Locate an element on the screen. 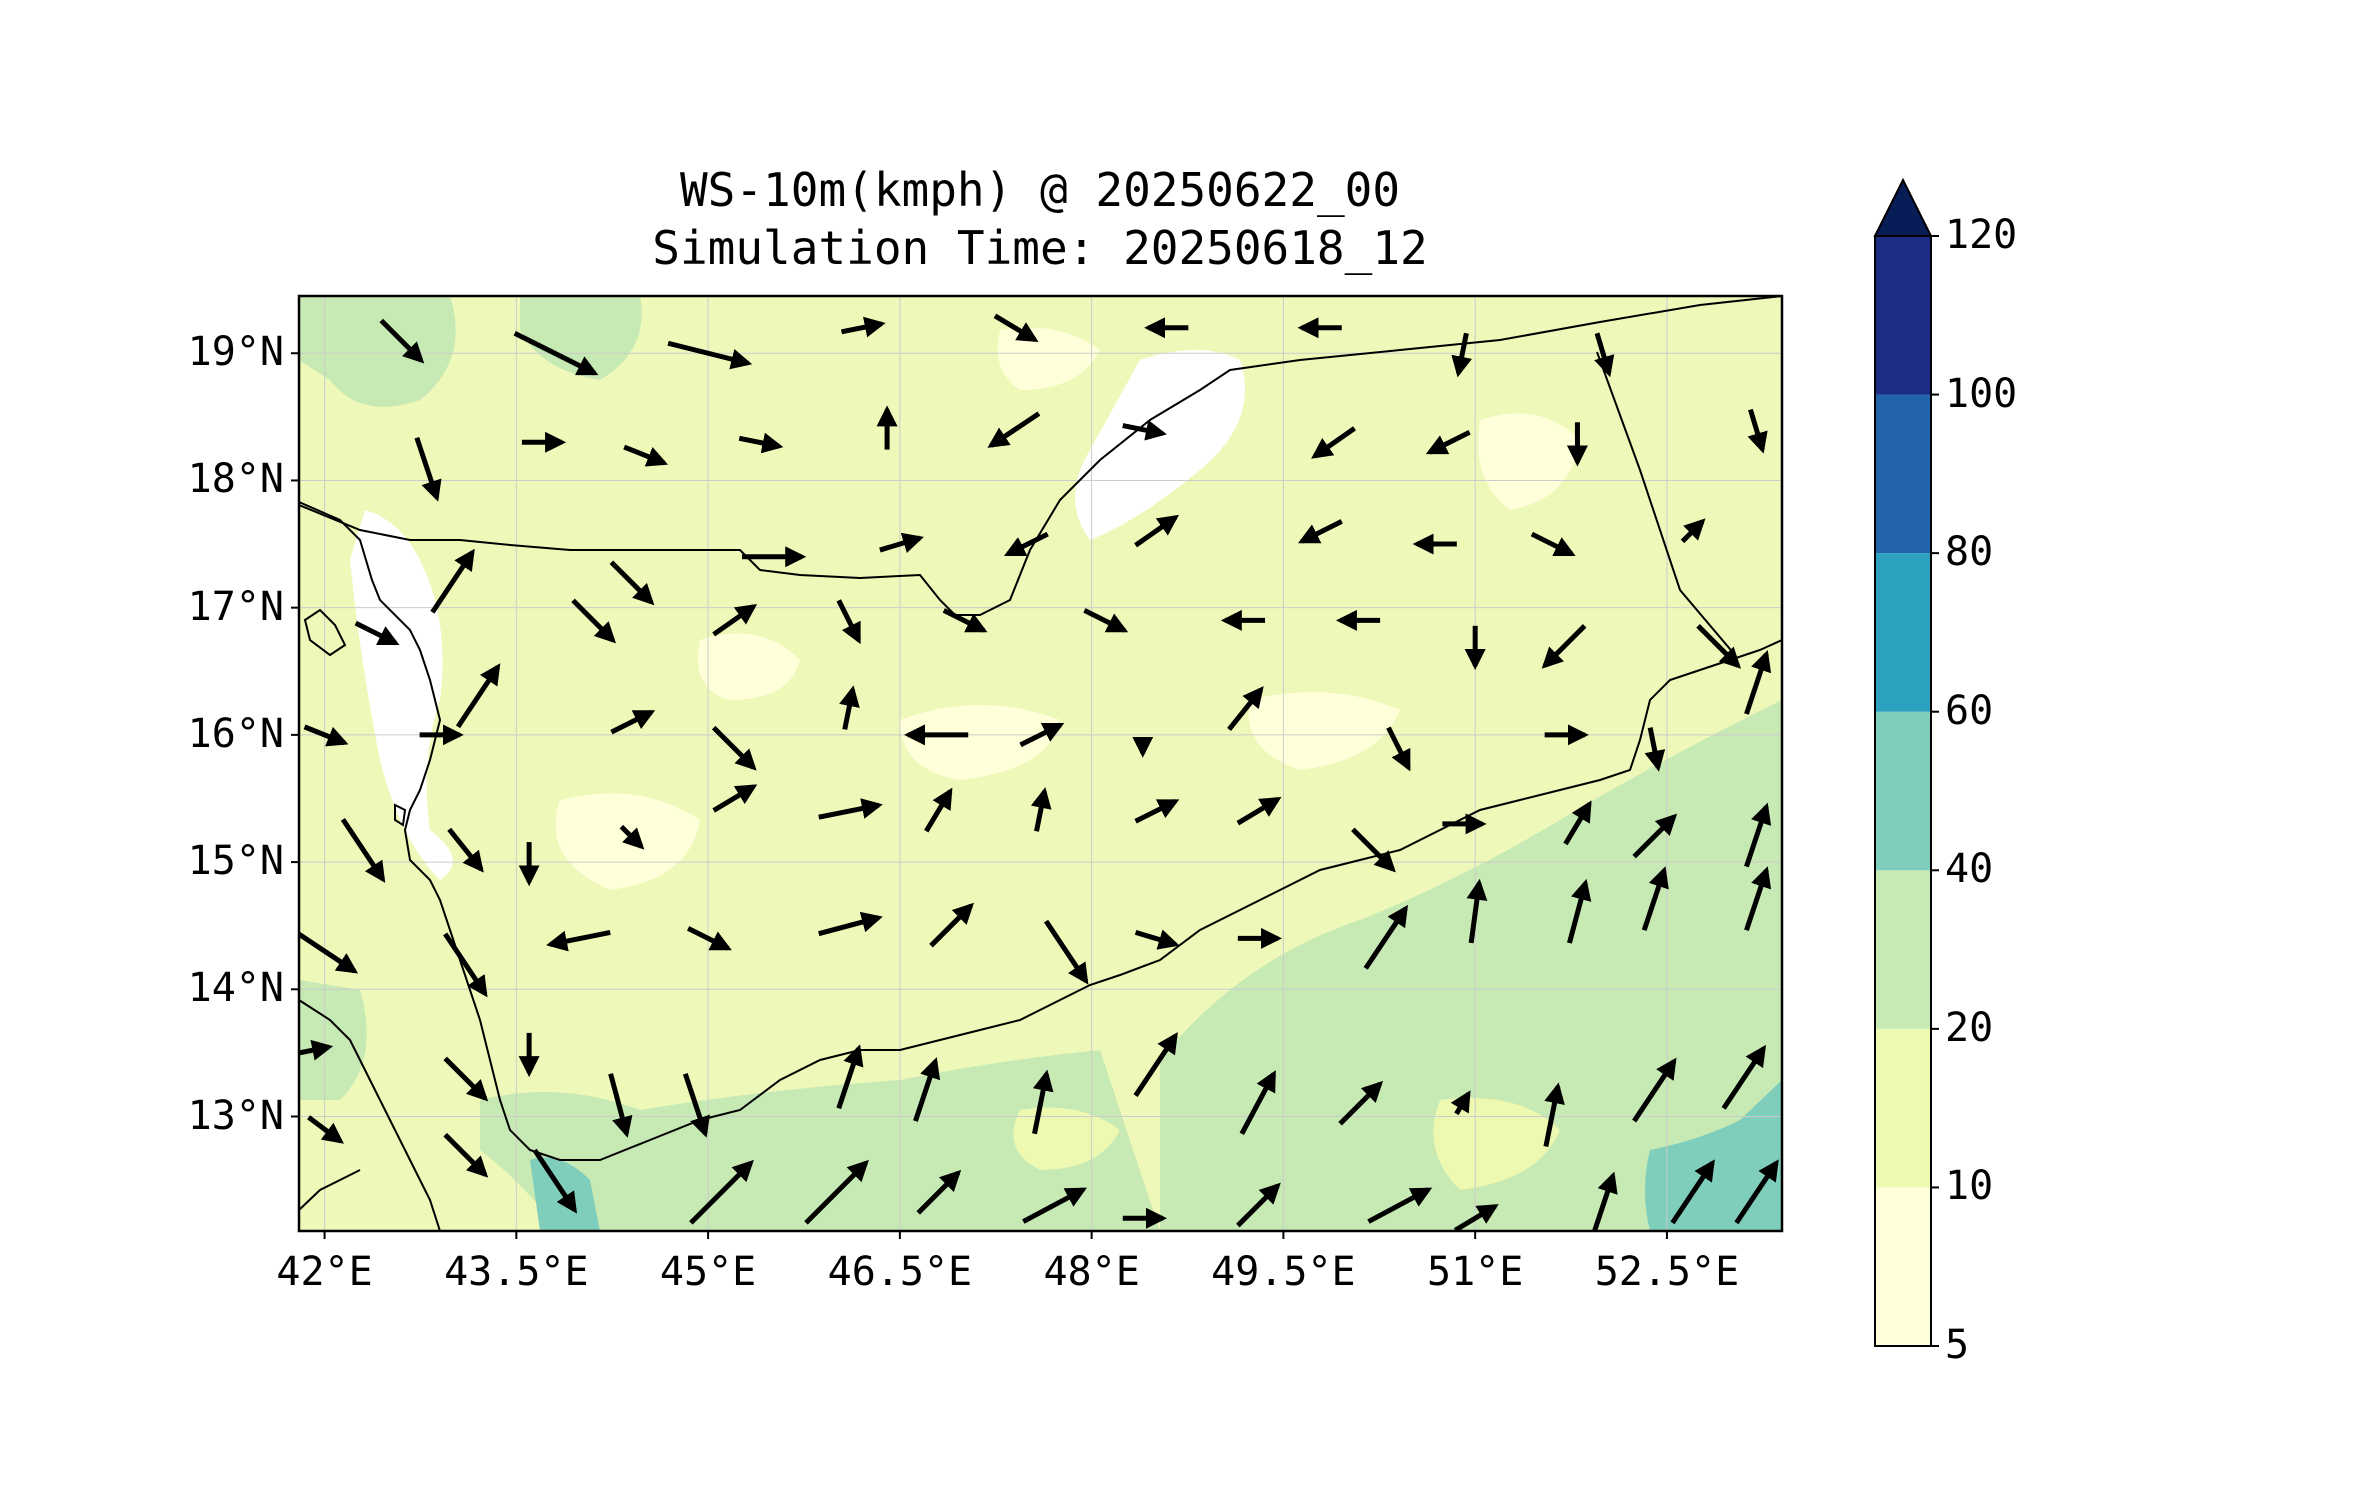 This screenshot has height=1500, width=2371. colorbar-tick-label: 100 is located at coordinates (1981, 393).